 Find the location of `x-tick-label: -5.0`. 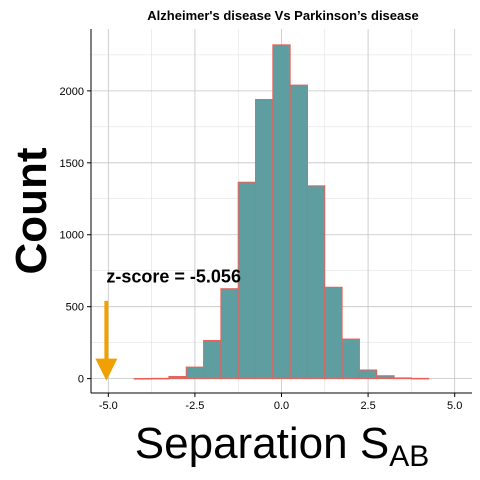

x-tick-label: -5.0 is located at coordinates (108, 406).